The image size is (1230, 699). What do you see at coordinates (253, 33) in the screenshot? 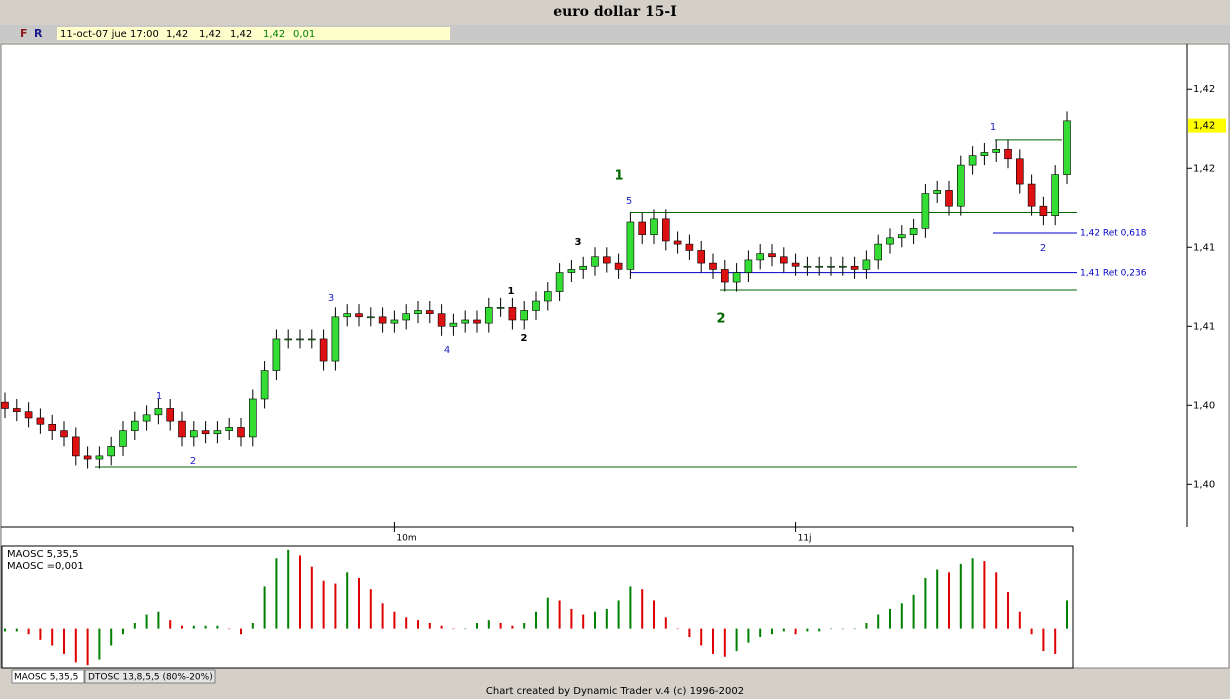
I see `info-box` at bounding box center [253, 33].